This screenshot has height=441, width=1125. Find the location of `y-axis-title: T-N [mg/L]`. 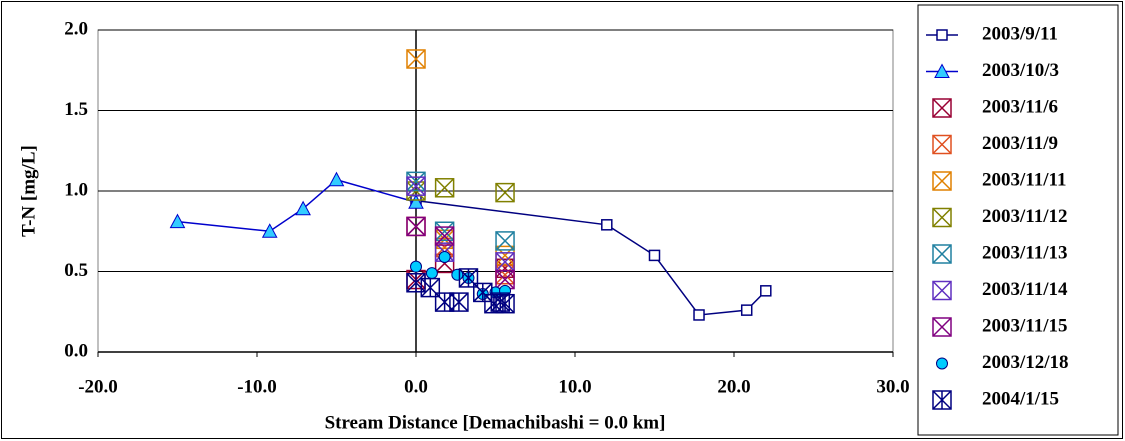

y-axis-title: T-N [mg/L] is located at coordinates (28, 191).